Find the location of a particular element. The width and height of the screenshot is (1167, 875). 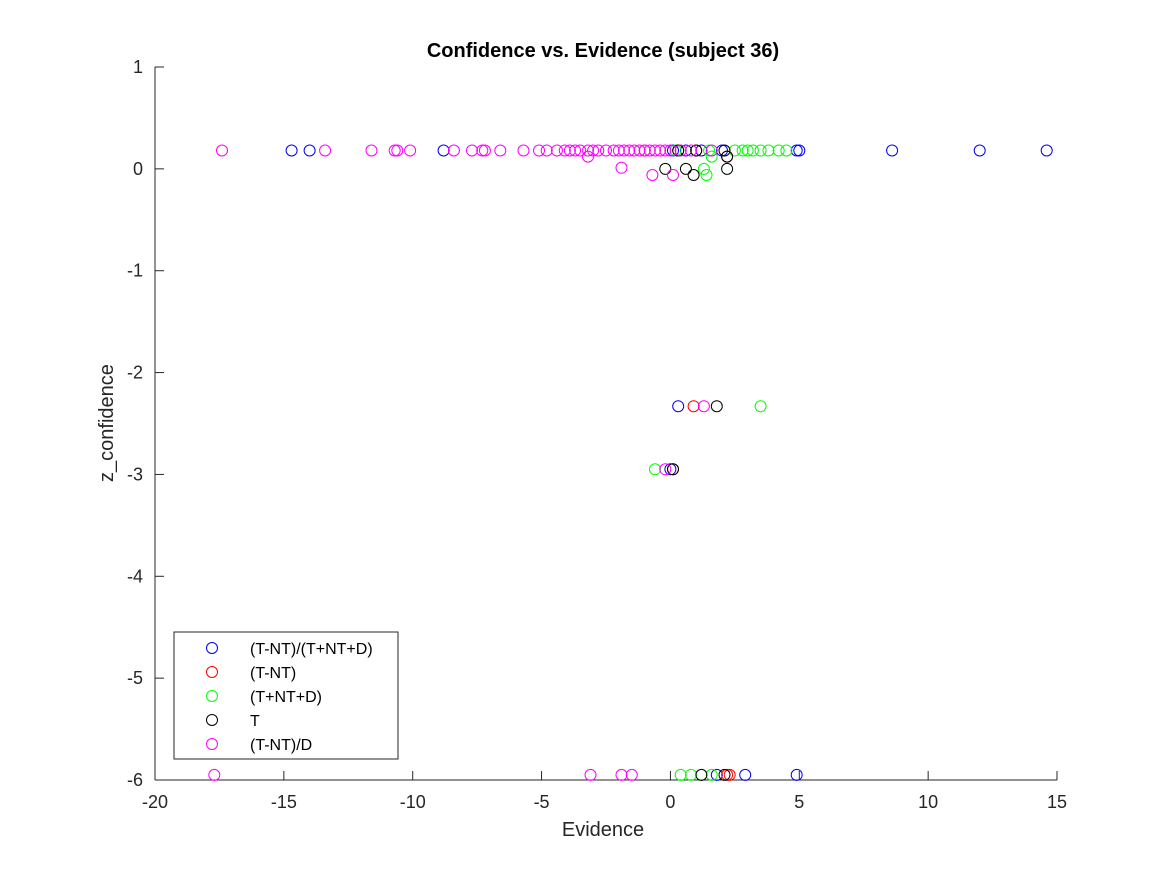

x-tick-label: -5 is located at coordinates (542, 802).